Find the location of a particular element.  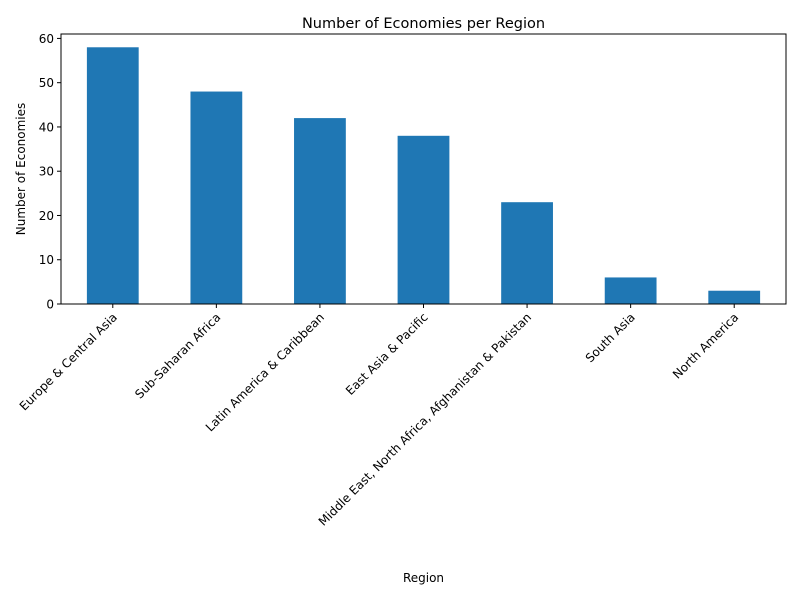

y-tick-label: 10 is located at coordinates (46, 260).